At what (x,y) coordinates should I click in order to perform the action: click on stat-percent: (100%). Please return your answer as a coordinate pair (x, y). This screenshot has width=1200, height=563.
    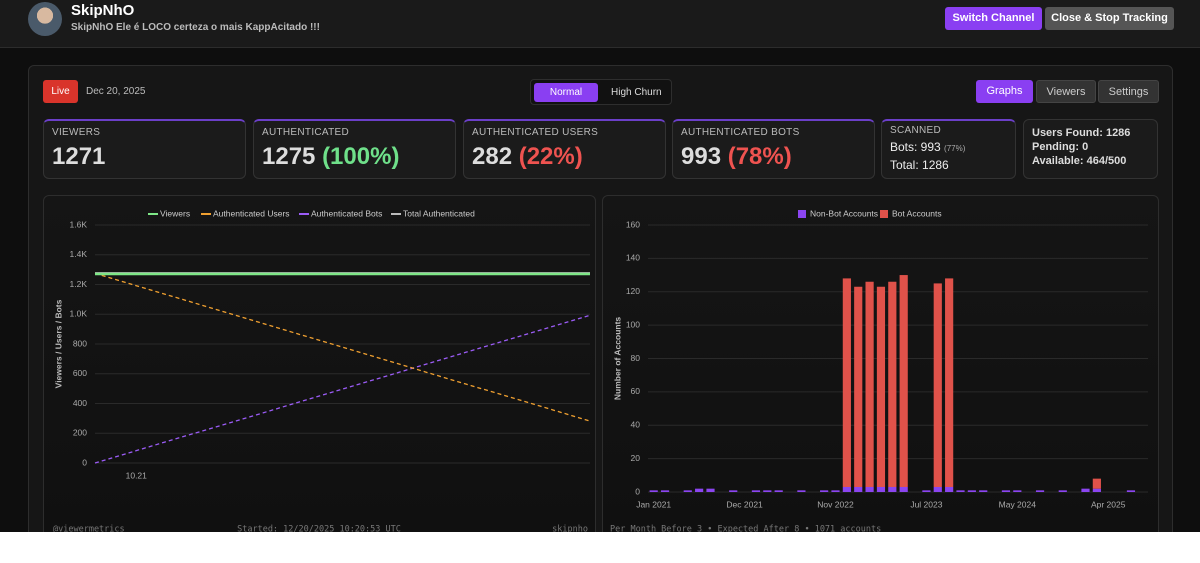
    Looking at the image, I should click on (361, 156).